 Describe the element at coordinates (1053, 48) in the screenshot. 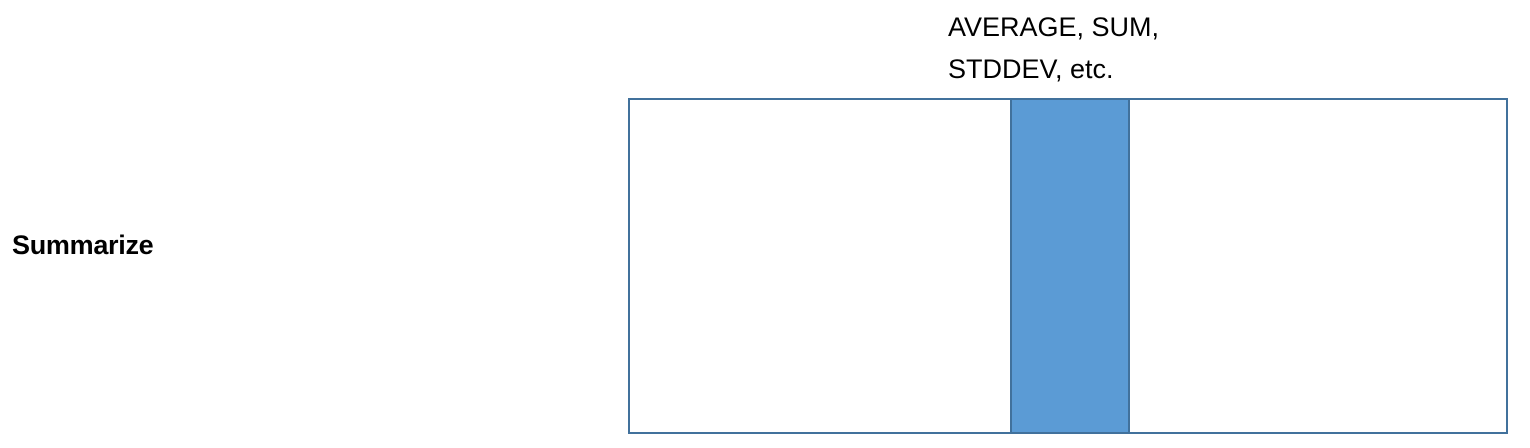

I see `aggregate-functions-caption: AVERAGE, SUM, STDDEV, etc.` at that location.